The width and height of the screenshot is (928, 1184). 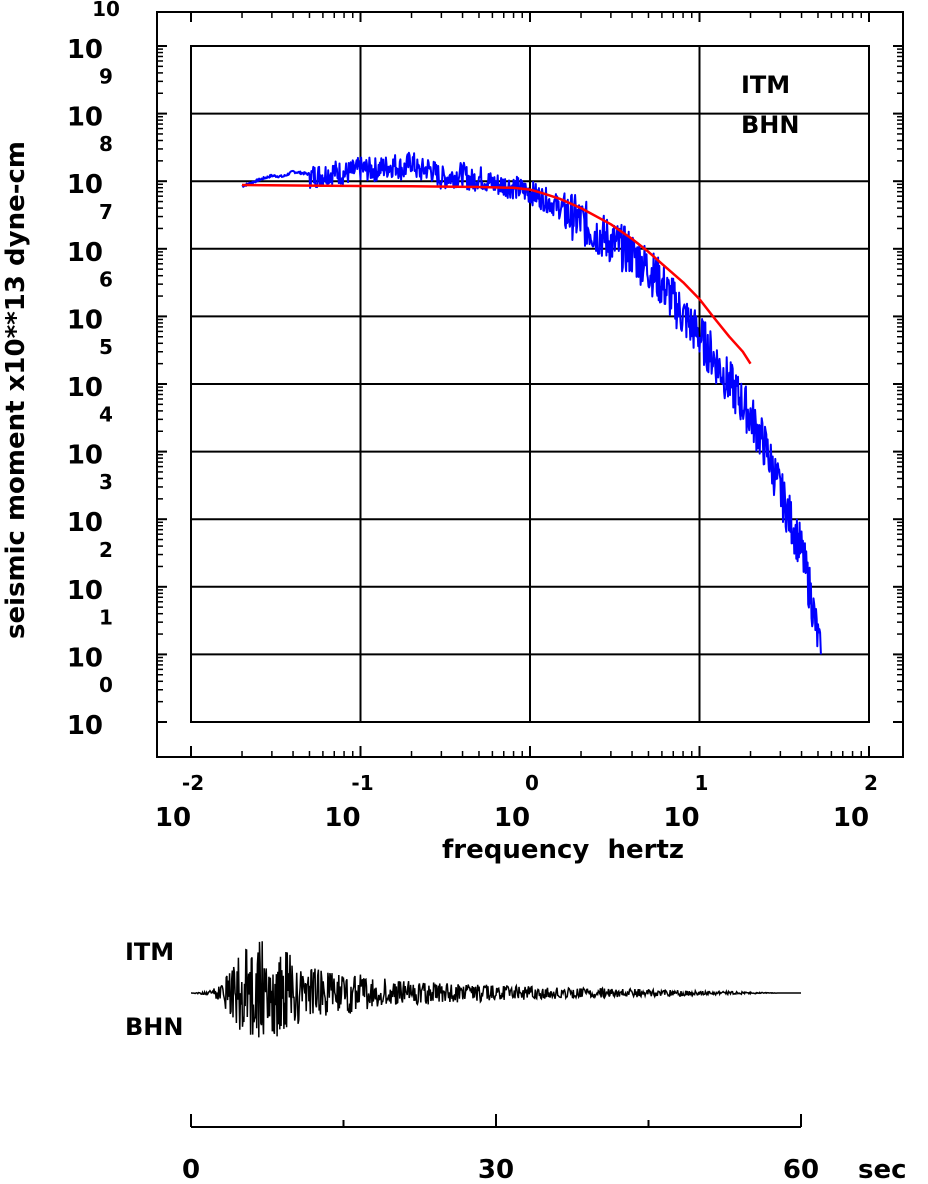 I want to click on spectrum-model-line, so click(x=496, y=274).